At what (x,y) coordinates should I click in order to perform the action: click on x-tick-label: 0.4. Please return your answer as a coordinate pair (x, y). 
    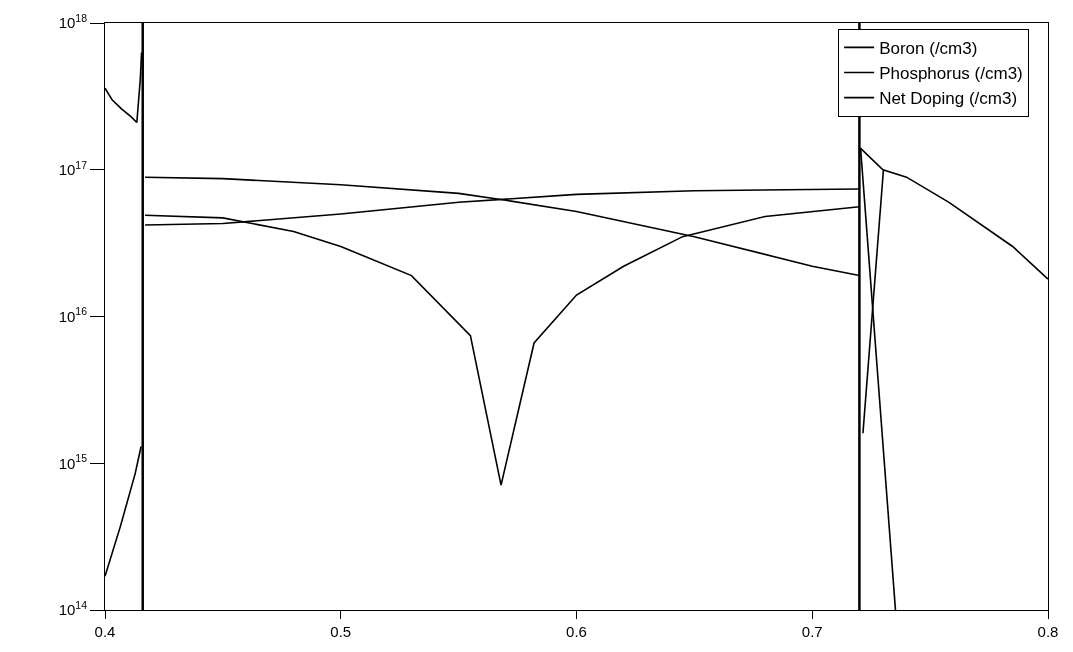
    Looking at the image, I should click on (105, 631).